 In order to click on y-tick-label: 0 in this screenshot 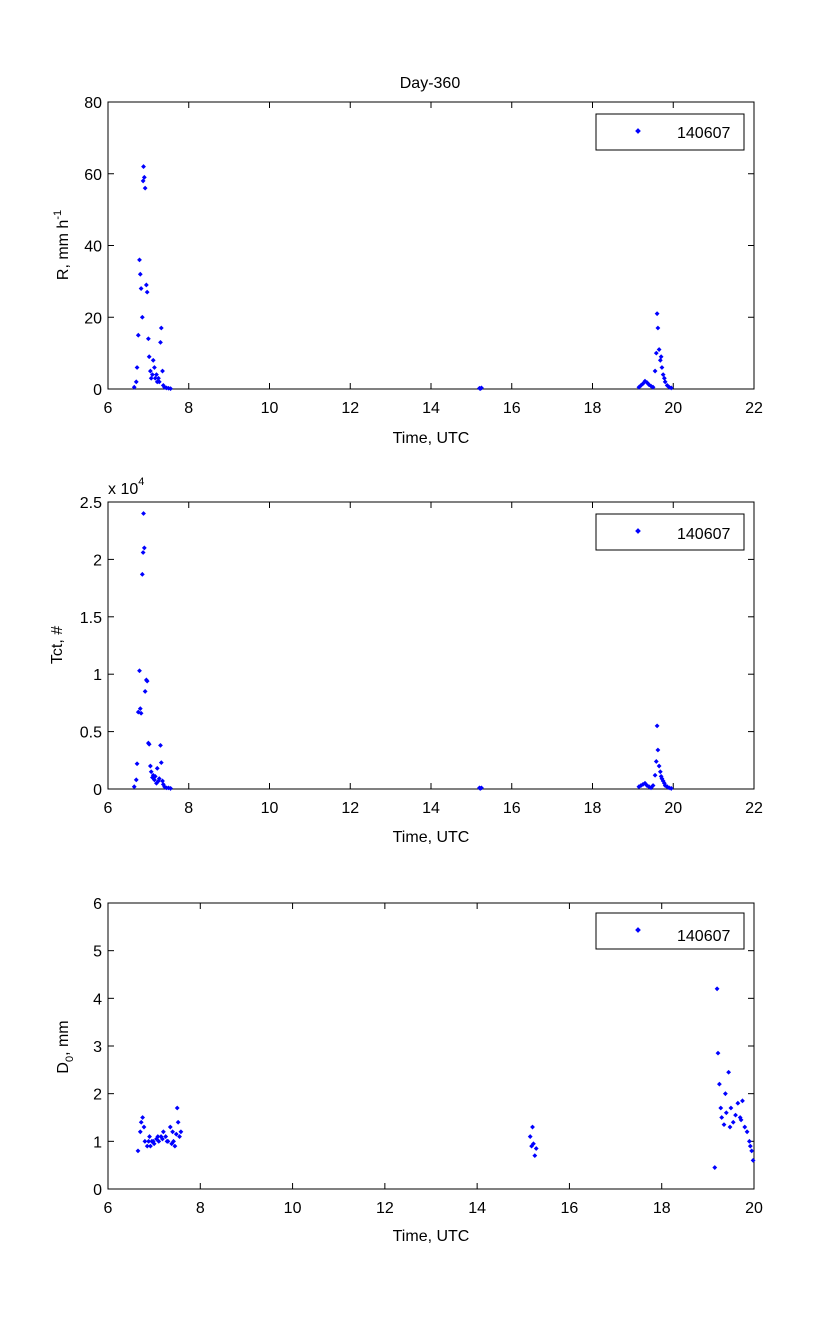, I will do `click(97, 1190)`.